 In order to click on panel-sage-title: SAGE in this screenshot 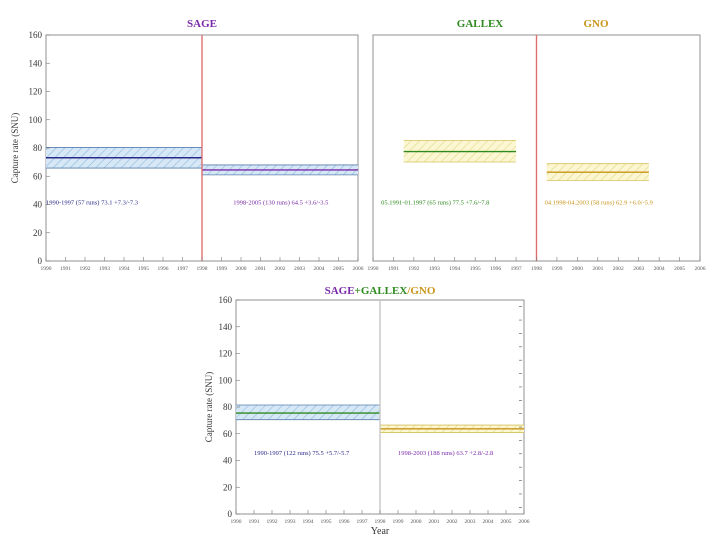, I will do `click(202, 24)`.